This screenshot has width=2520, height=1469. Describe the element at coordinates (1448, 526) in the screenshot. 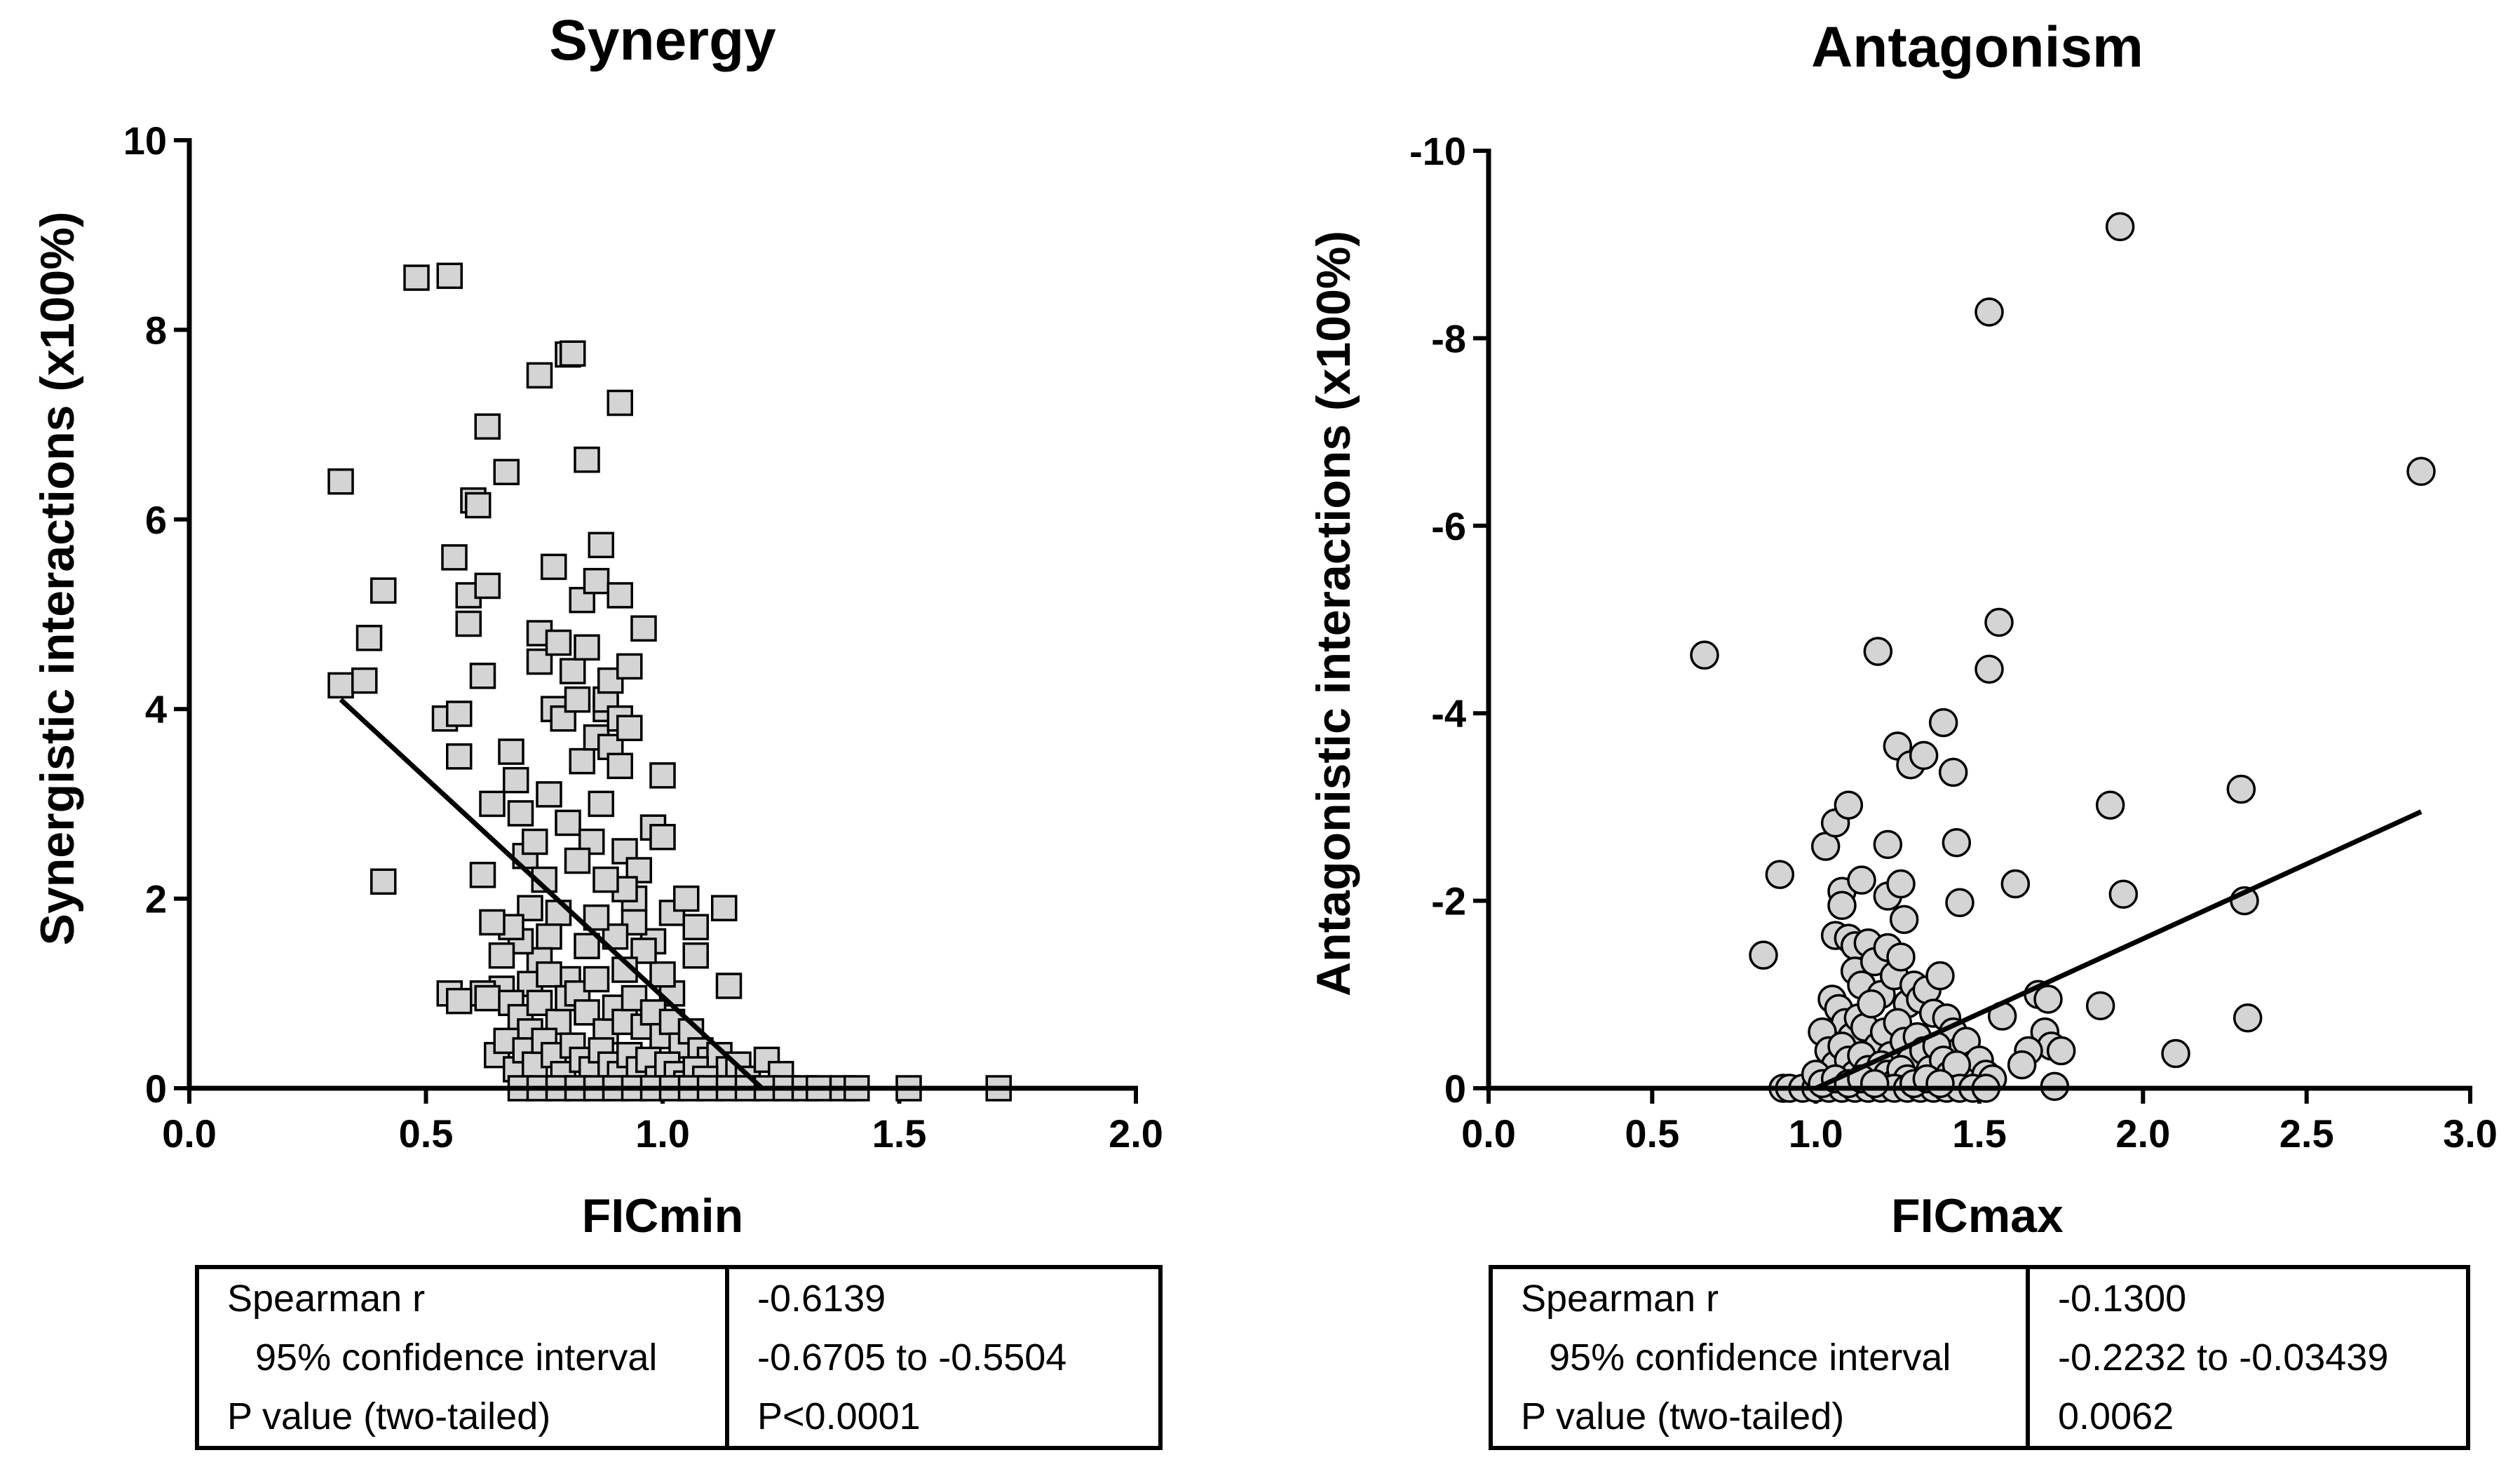

I see `antagonism-y-tick-label: -6` at that location.